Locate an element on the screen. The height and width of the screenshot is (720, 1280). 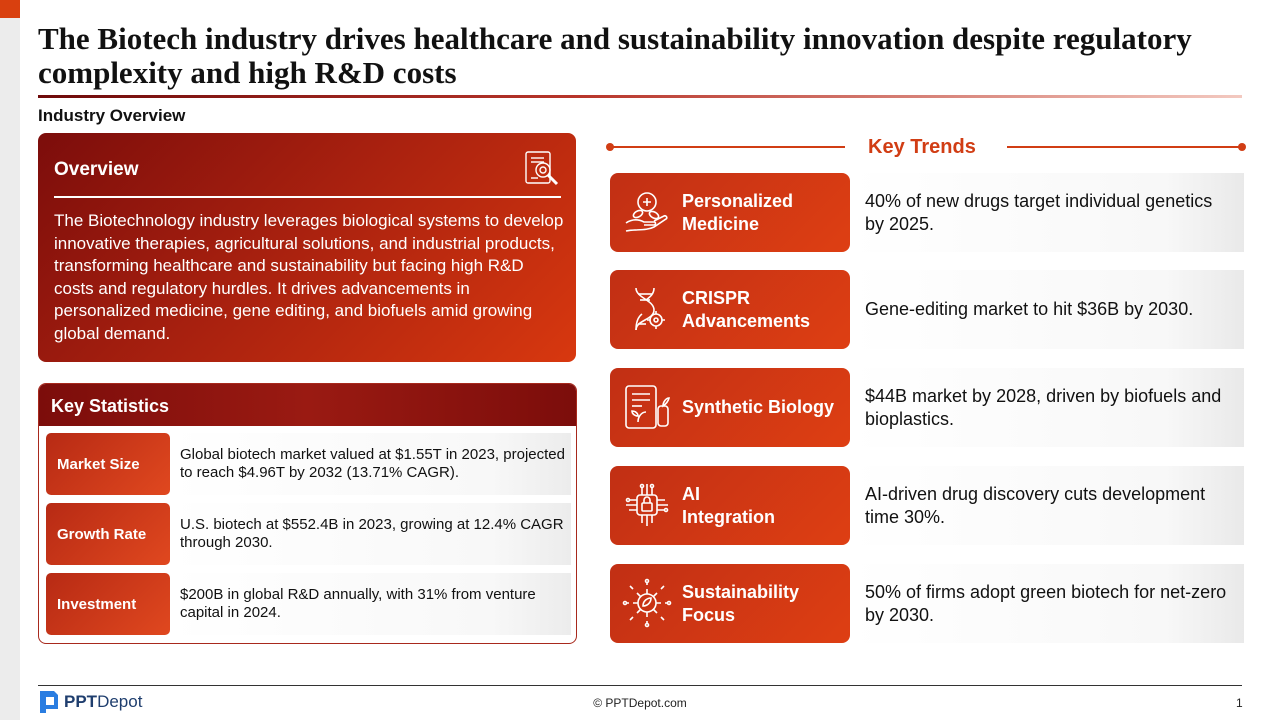
tablet-plant-icon is located at coordinates (647, 407).